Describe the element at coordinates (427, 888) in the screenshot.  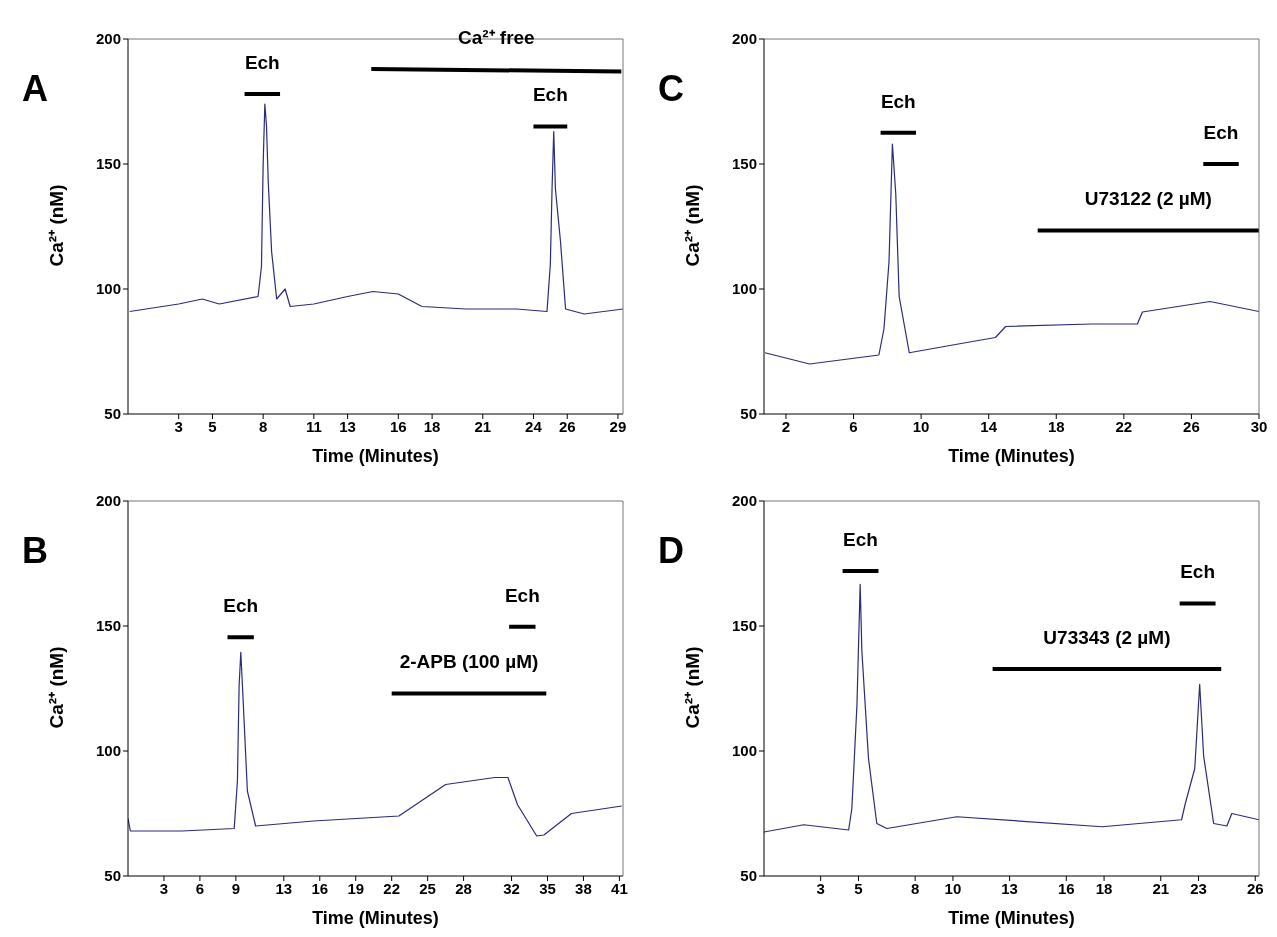
I see `x-tick-label: 25` at that location.